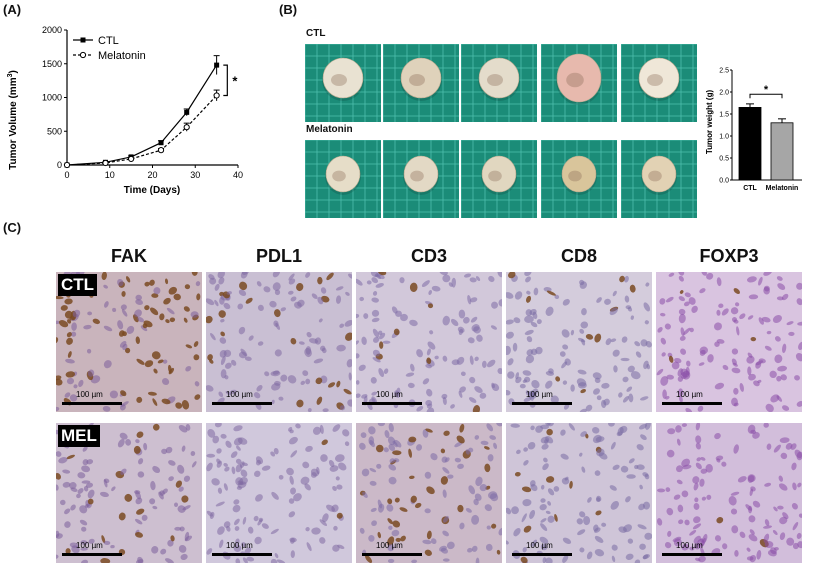  I want to click on scale-bar, so click(242, 403).